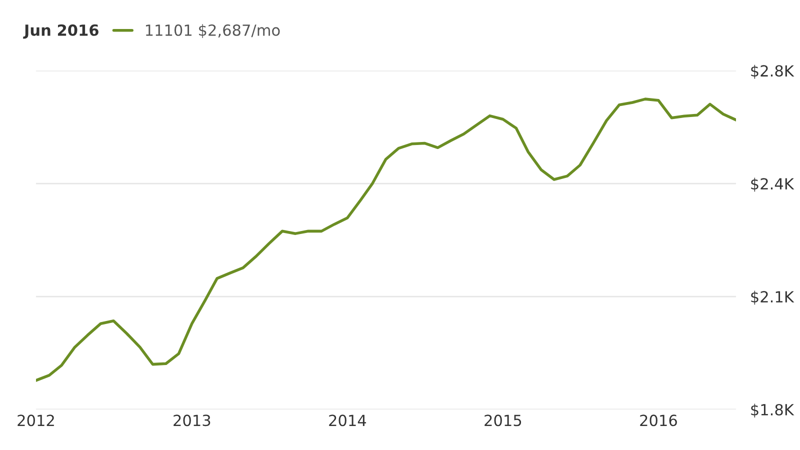  What do you see at coordinates (60, 31) in the screenshot?
I see `chart-title: Jun 2016` at bounding box center [60, 31].